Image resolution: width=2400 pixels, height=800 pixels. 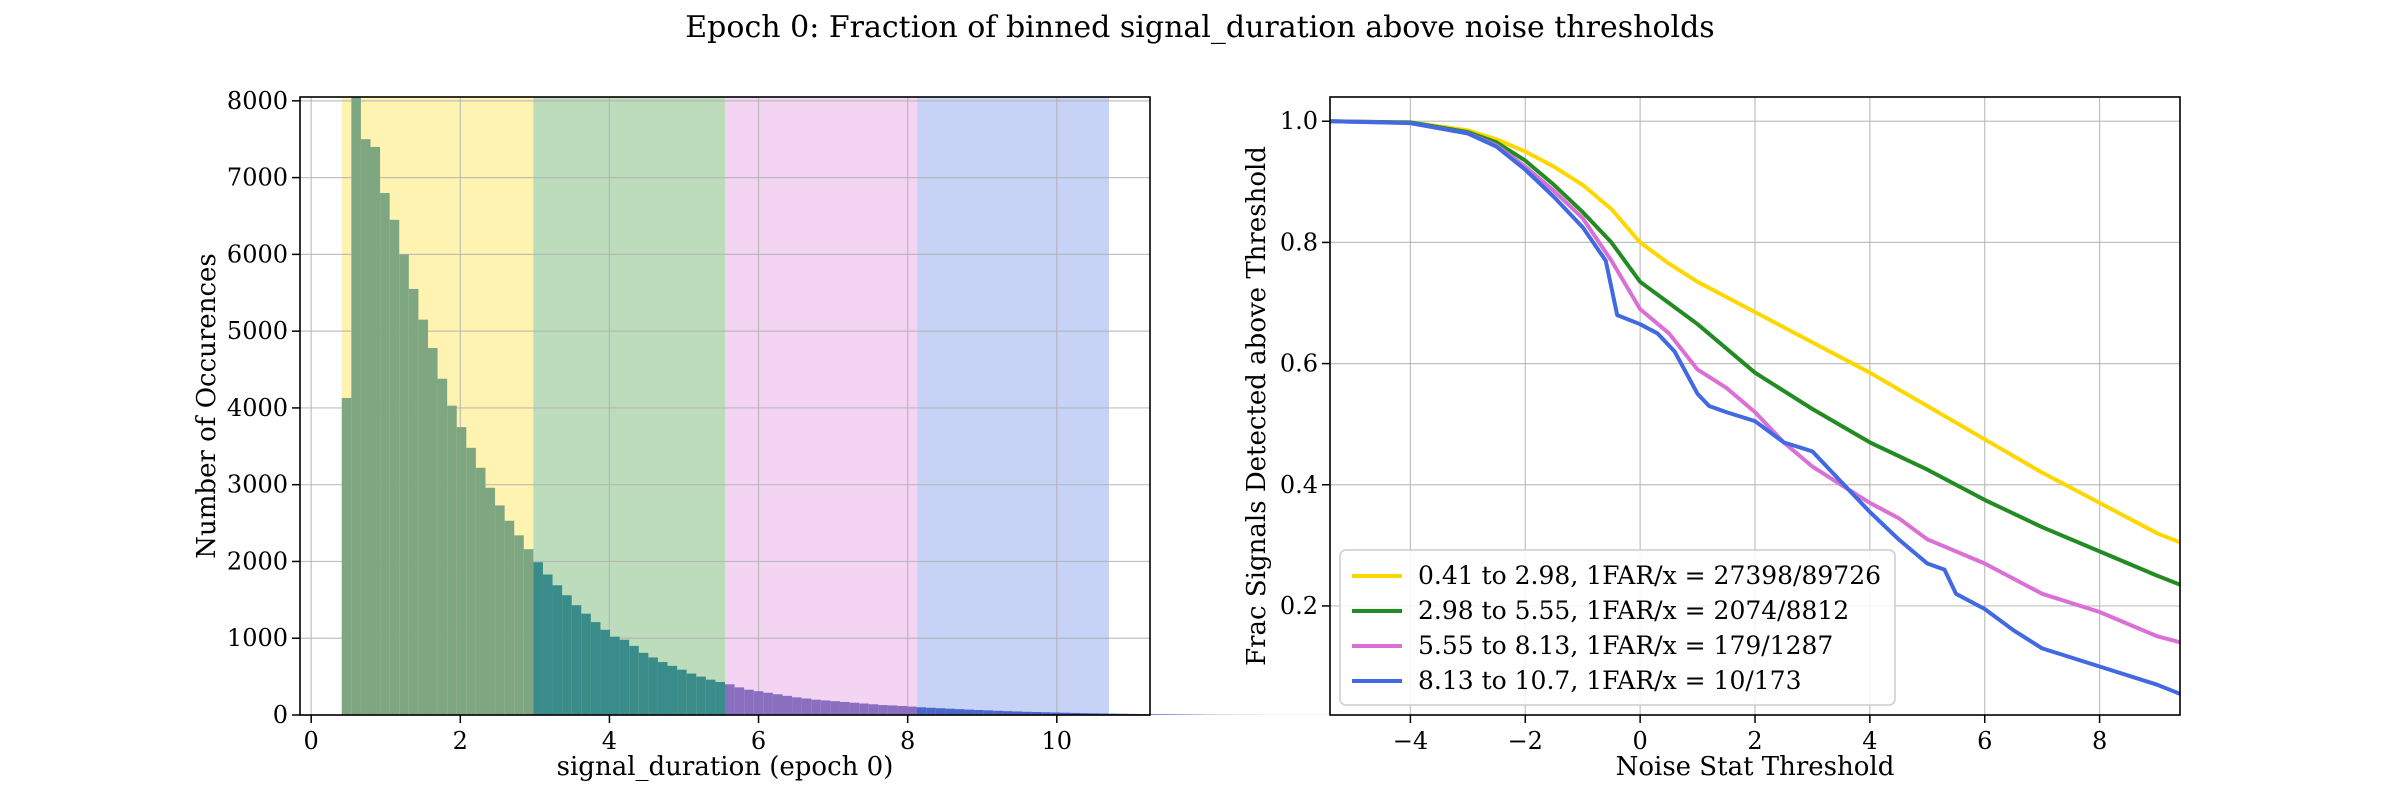 I want to click on y-axis-label: Frac Signals Detected above Threshold, so click(x=1257, y=406).